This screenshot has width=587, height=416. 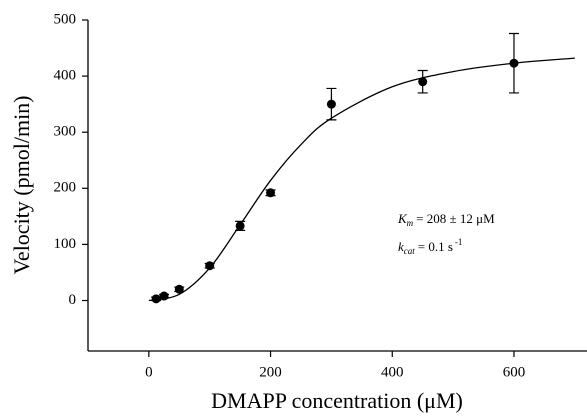 What do you see at coordinates (65, 244) in the screenshot?
I see `y-tick-label: 100` at bounding box center [65, 244].